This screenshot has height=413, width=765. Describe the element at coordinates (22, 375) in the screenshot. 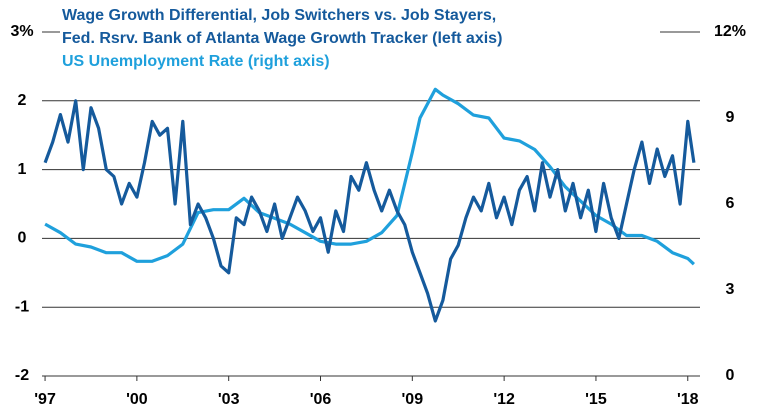

I see `y-tick-label: -2` at that location.